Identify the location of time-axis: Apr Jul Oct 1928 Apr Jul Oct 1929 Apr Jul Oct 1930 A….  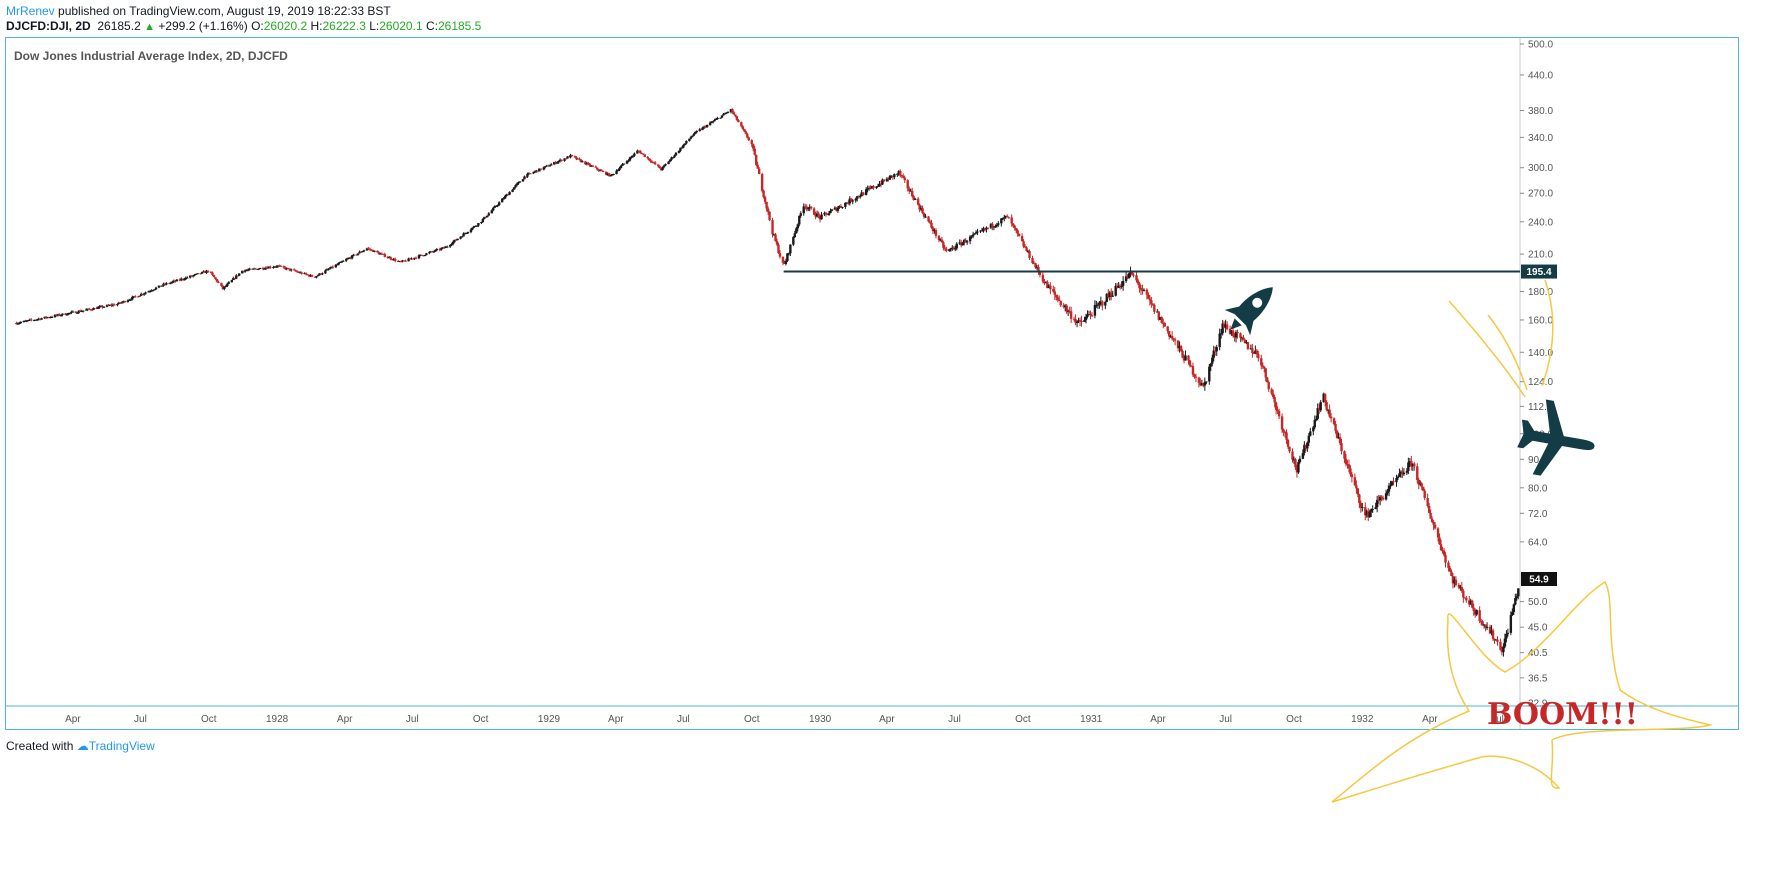
(784, 719).